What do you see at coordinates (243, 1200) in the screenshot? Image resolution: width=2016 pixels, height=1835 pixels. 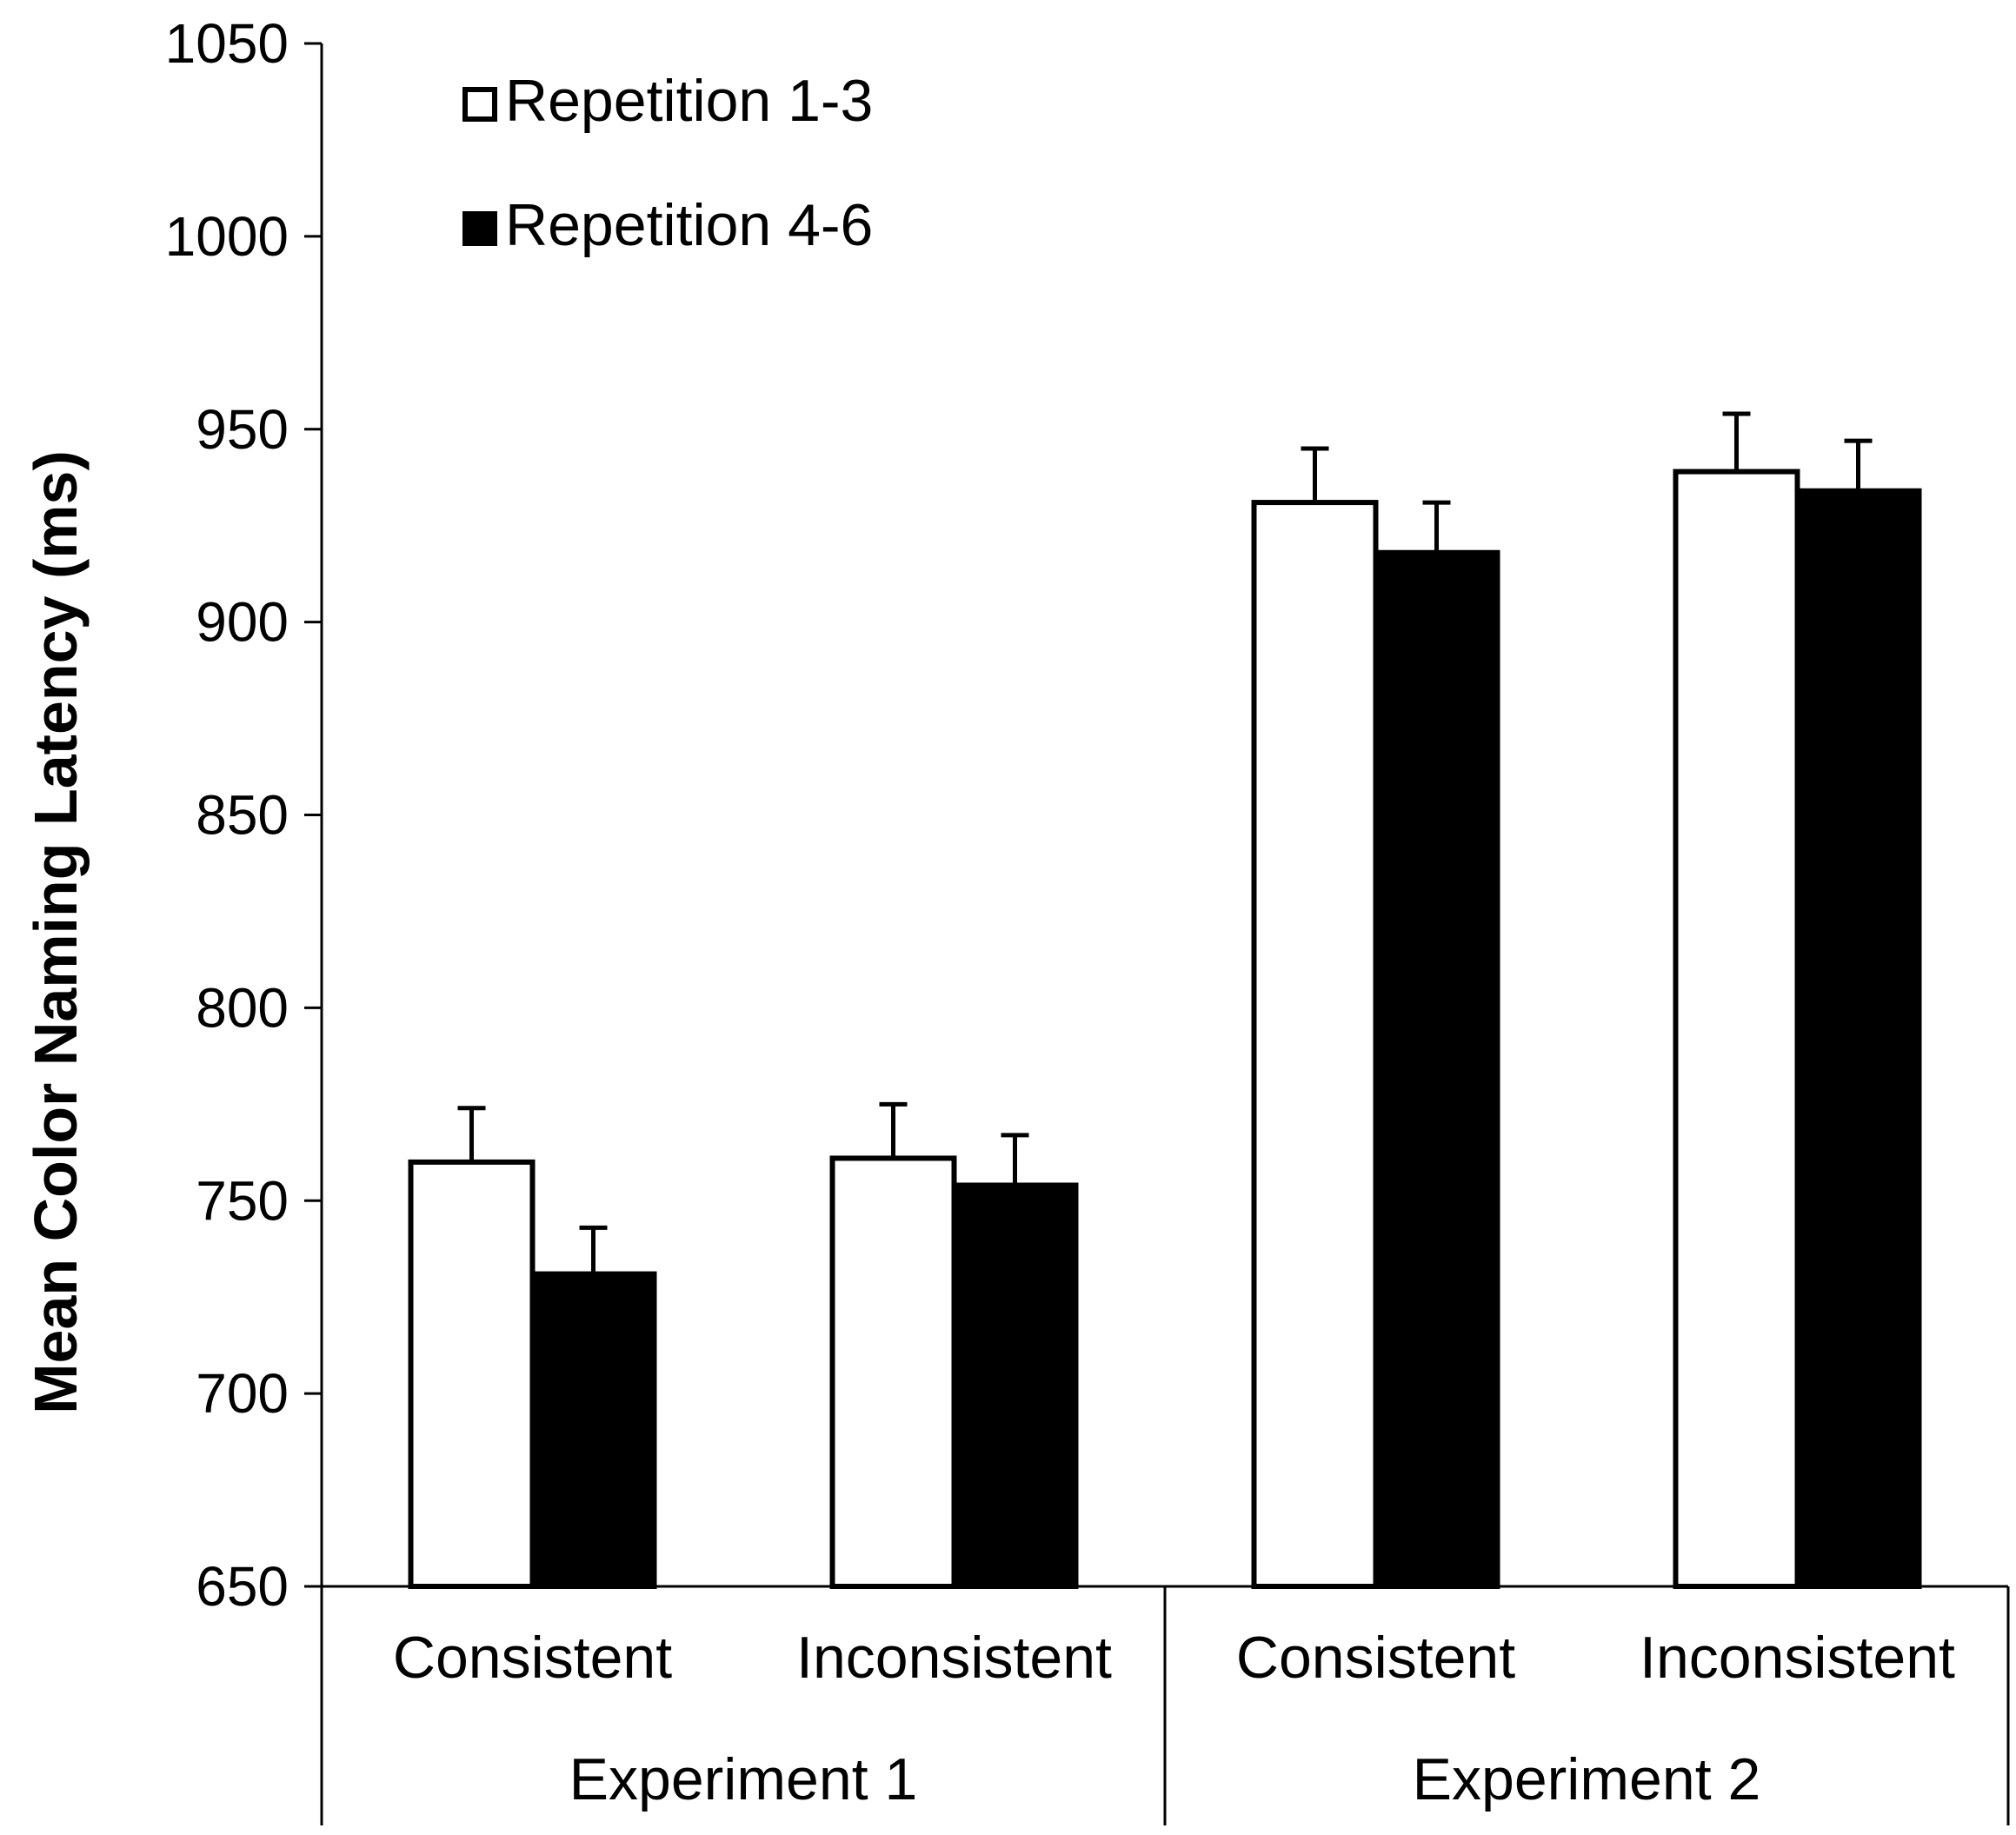 I see `y-tick-label: 750` at bounding box center [243, 1200].